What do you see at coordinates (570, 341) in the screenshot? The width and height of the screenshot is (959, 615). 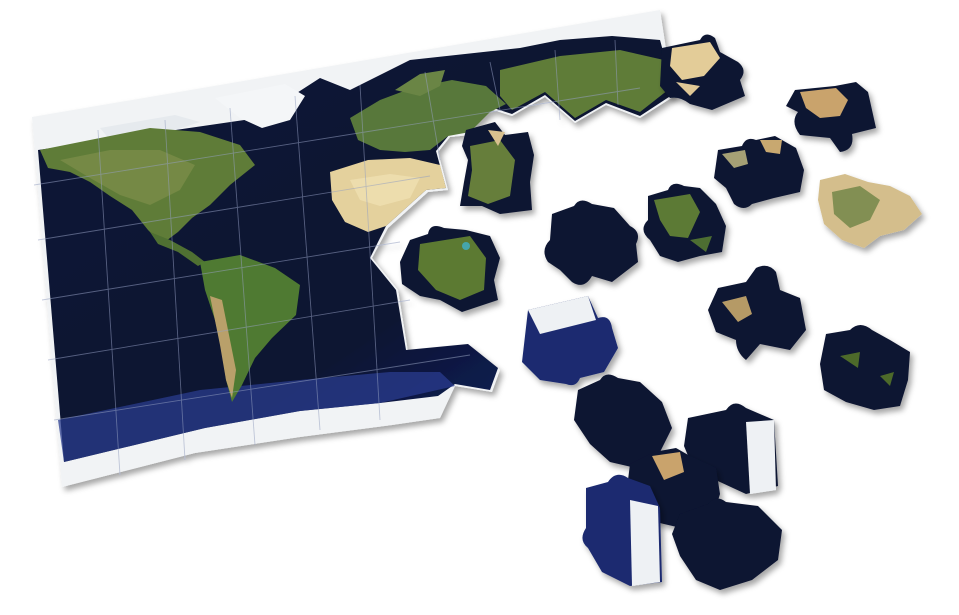 I see `puzzle-piece-antarctic-edge` at bounding box center [570, 341].